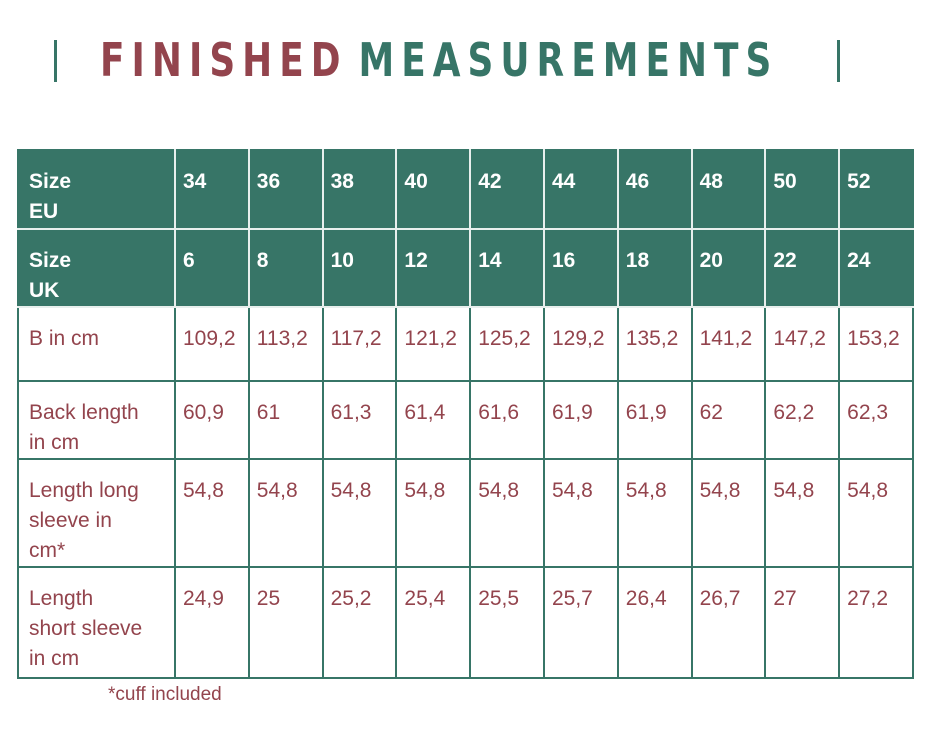 This screenshot has width=930, height=730. Describe the element at coordinates (802, 268) in the screenshot. I see `table-cell: 22` at that location.